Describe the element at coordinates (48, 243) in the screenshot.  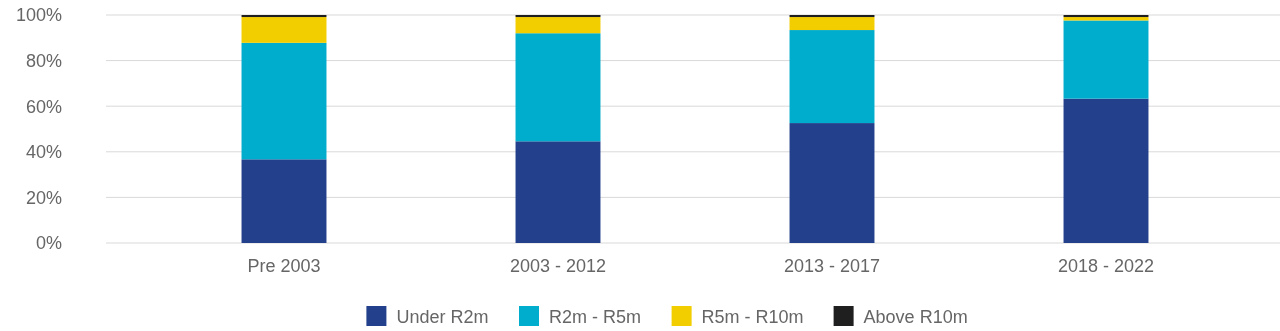
I see `y-tick-label: 0%` at that location.